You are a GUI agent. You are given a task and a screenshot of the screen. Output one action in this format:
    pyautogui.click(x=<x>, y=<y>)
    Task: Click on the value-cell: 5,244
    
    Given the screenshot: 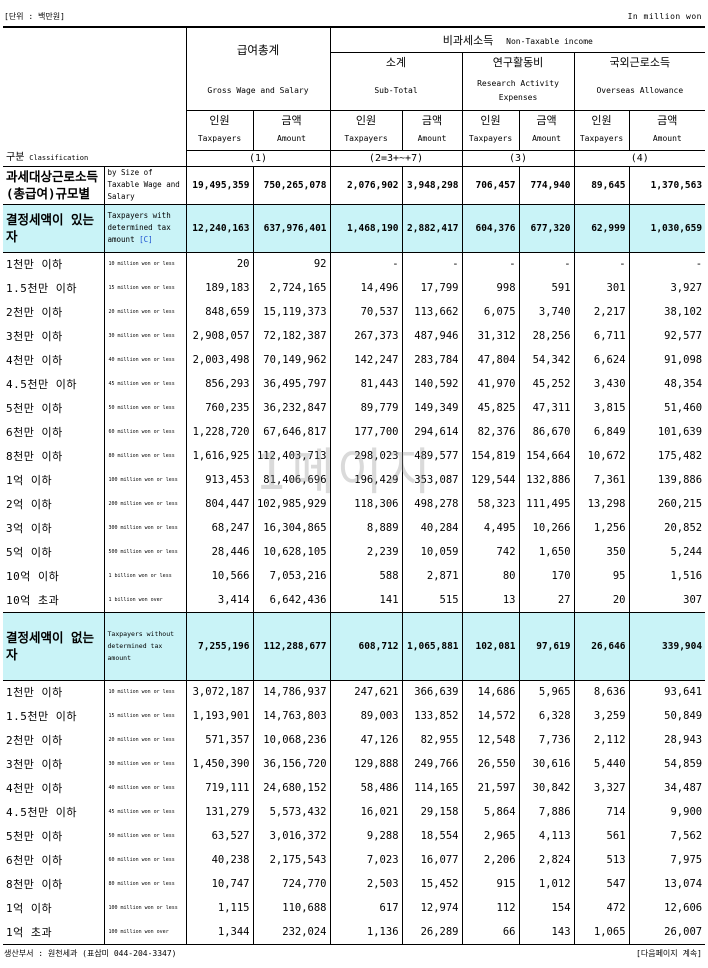 What is the action you would take?
    pyautogui.click(x=667, y=552)
    